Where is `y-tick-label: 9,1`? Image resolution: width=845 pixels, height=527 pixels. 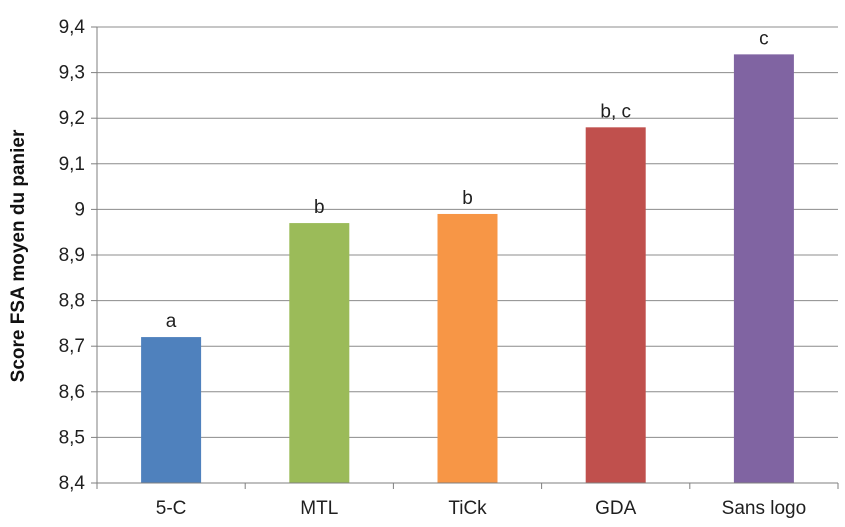
y-tick-label: 9,1 is located at coordinates (72, 164).